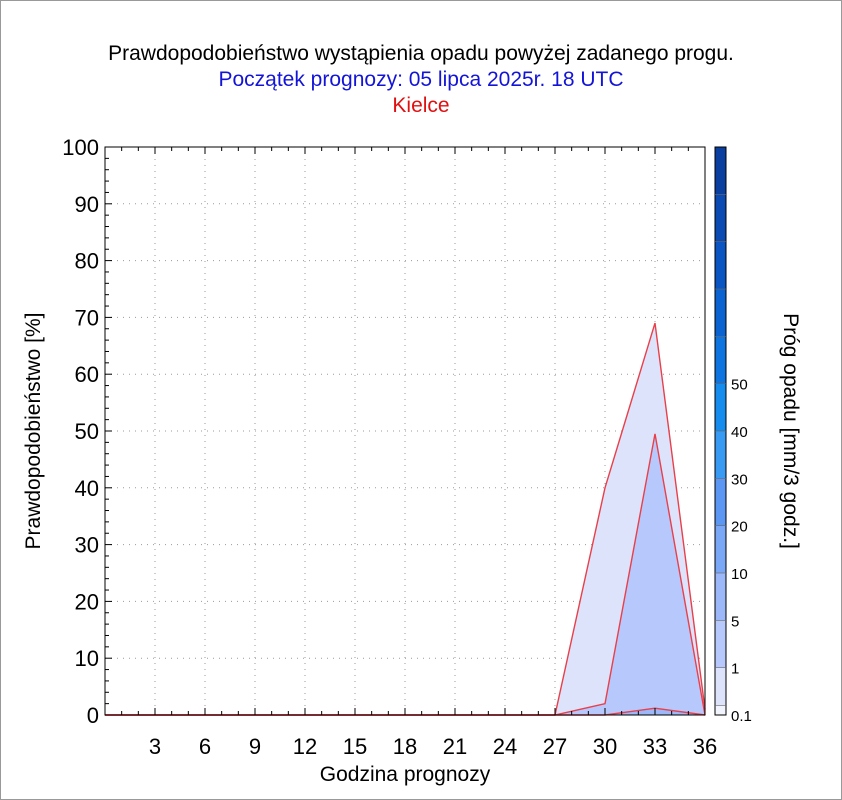  Describe the element at coordinates (87, 317) in the screenshot. I see `y-tick-label: 70` at that location.